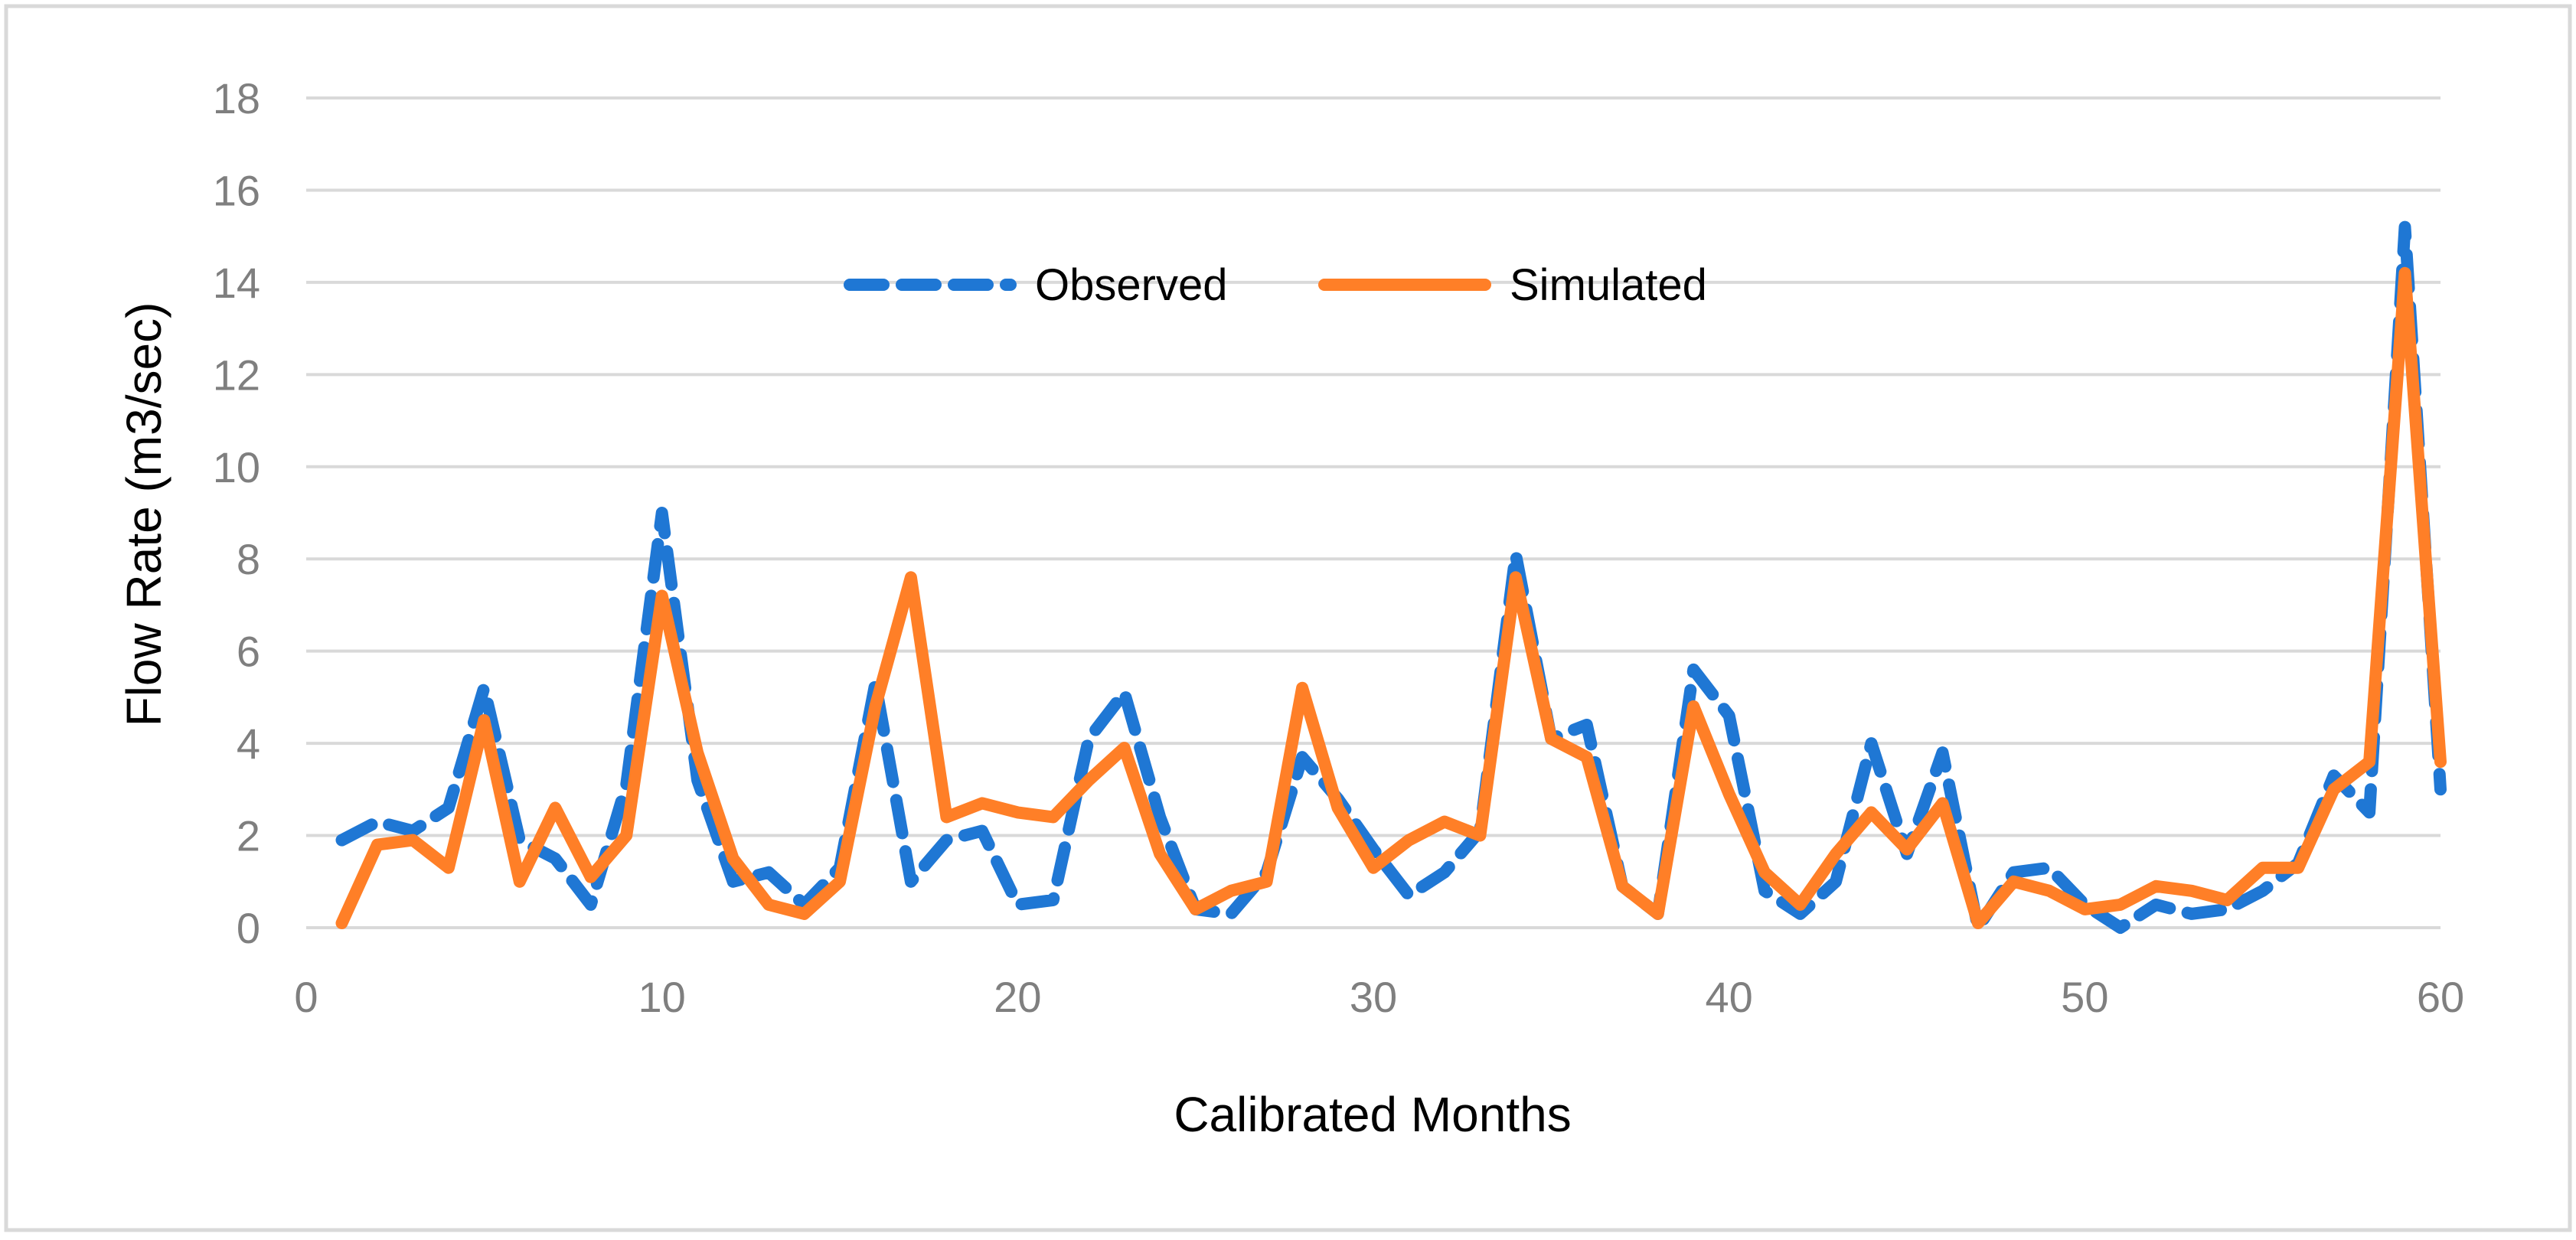 This screenshot has height=1240, width=2576. I want to click on x-tick-label-10: 10, so click(662, 997).